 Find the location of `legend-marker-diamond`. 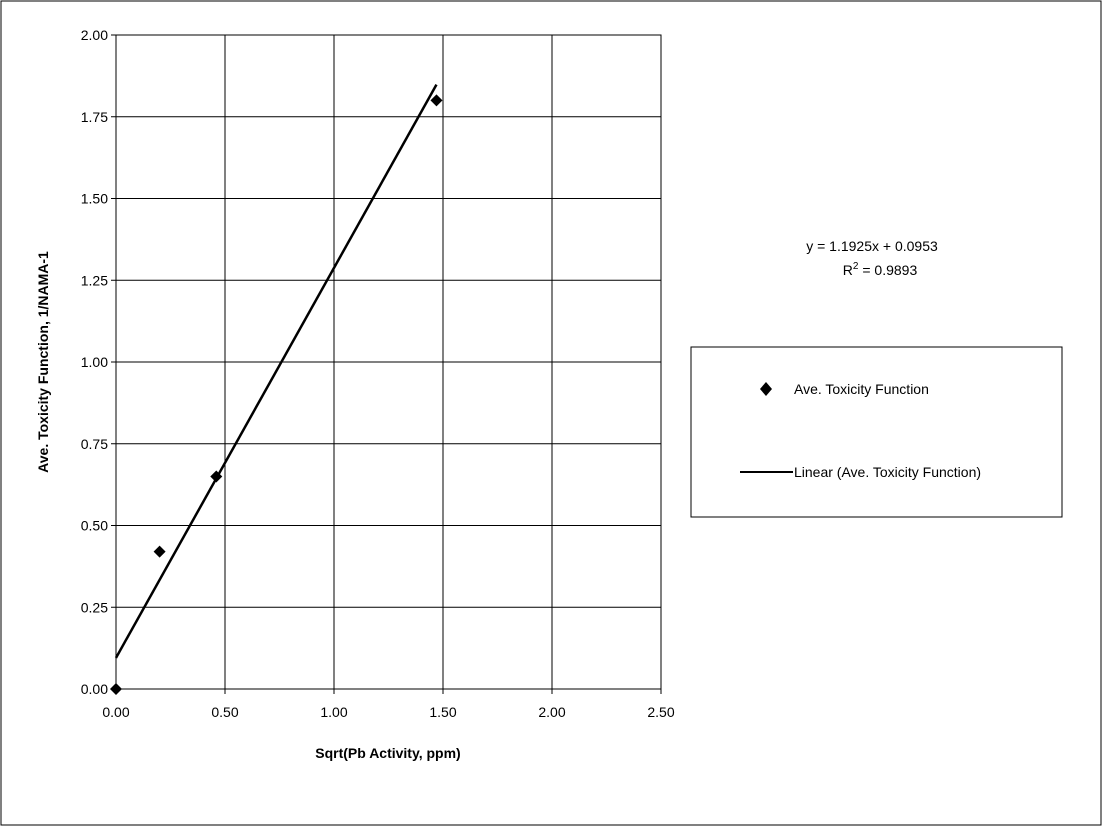

legend-marker-diamond is located at coordinates (766, 389).